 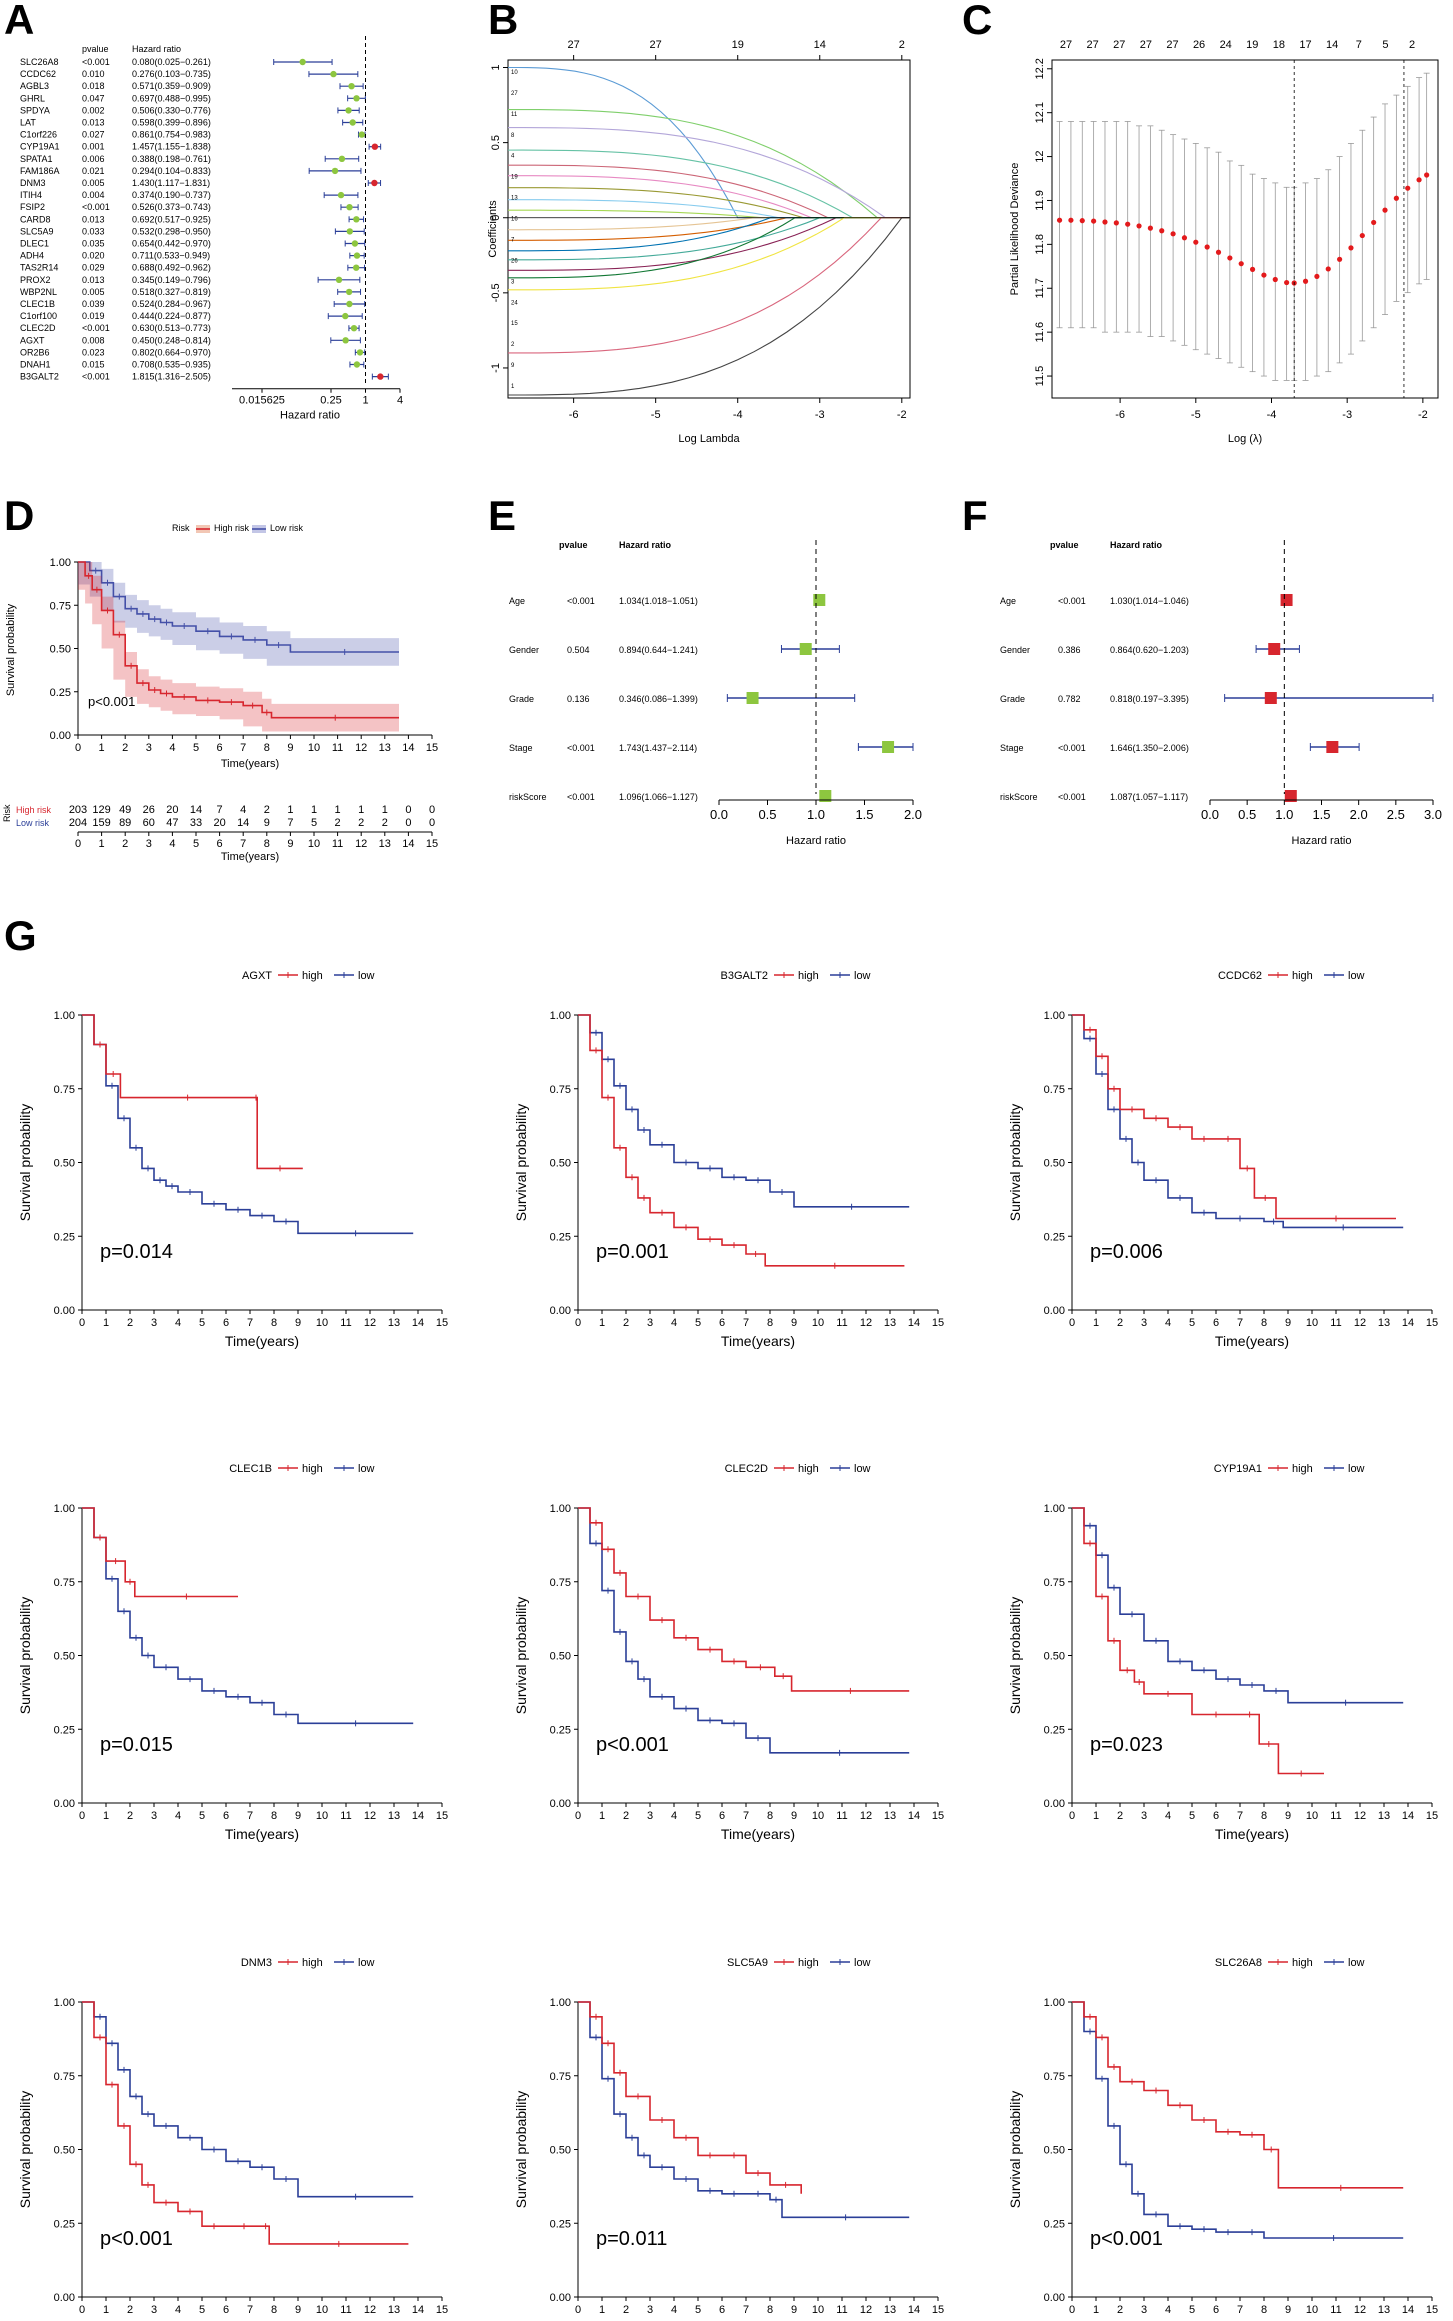 What do you see at coordinates (1226, 45) in the screenshot?
I see `c-top-tick-label: 24` at bounding box center [1226, 45].